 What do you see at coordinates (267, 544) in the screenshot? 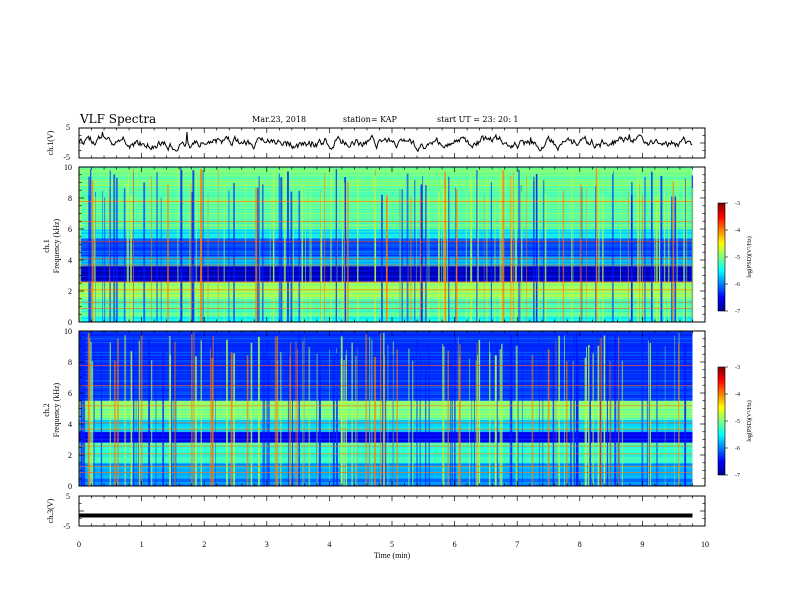
I see `x-tick-label: 3` at bounding box center [267, 544].